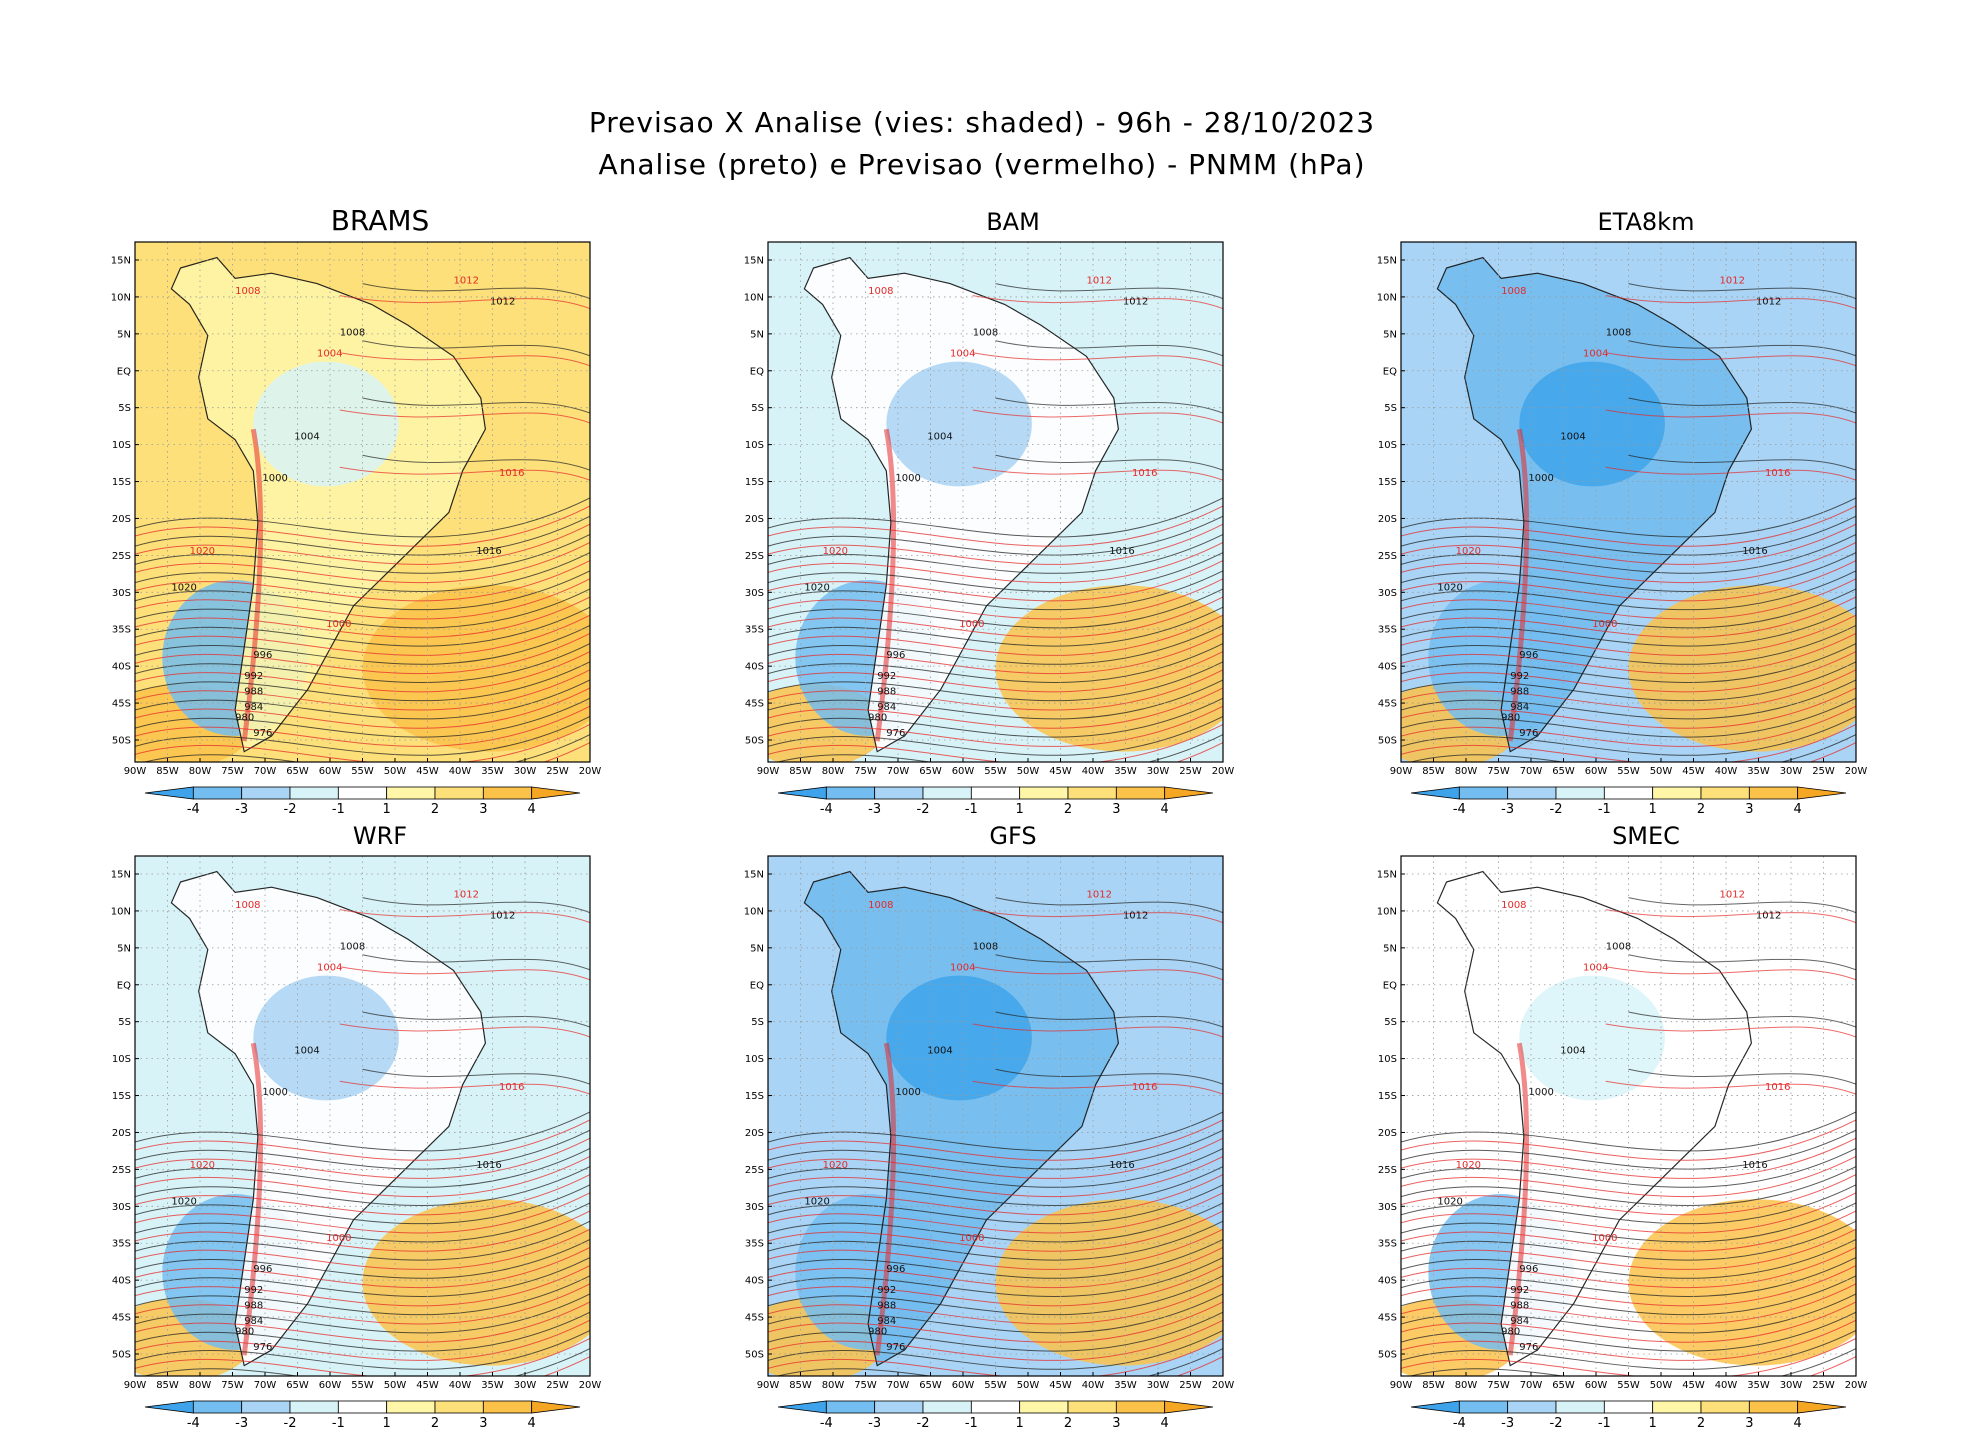  I want to click on isobar-label-analysis: 1000, so click(274, 1092).